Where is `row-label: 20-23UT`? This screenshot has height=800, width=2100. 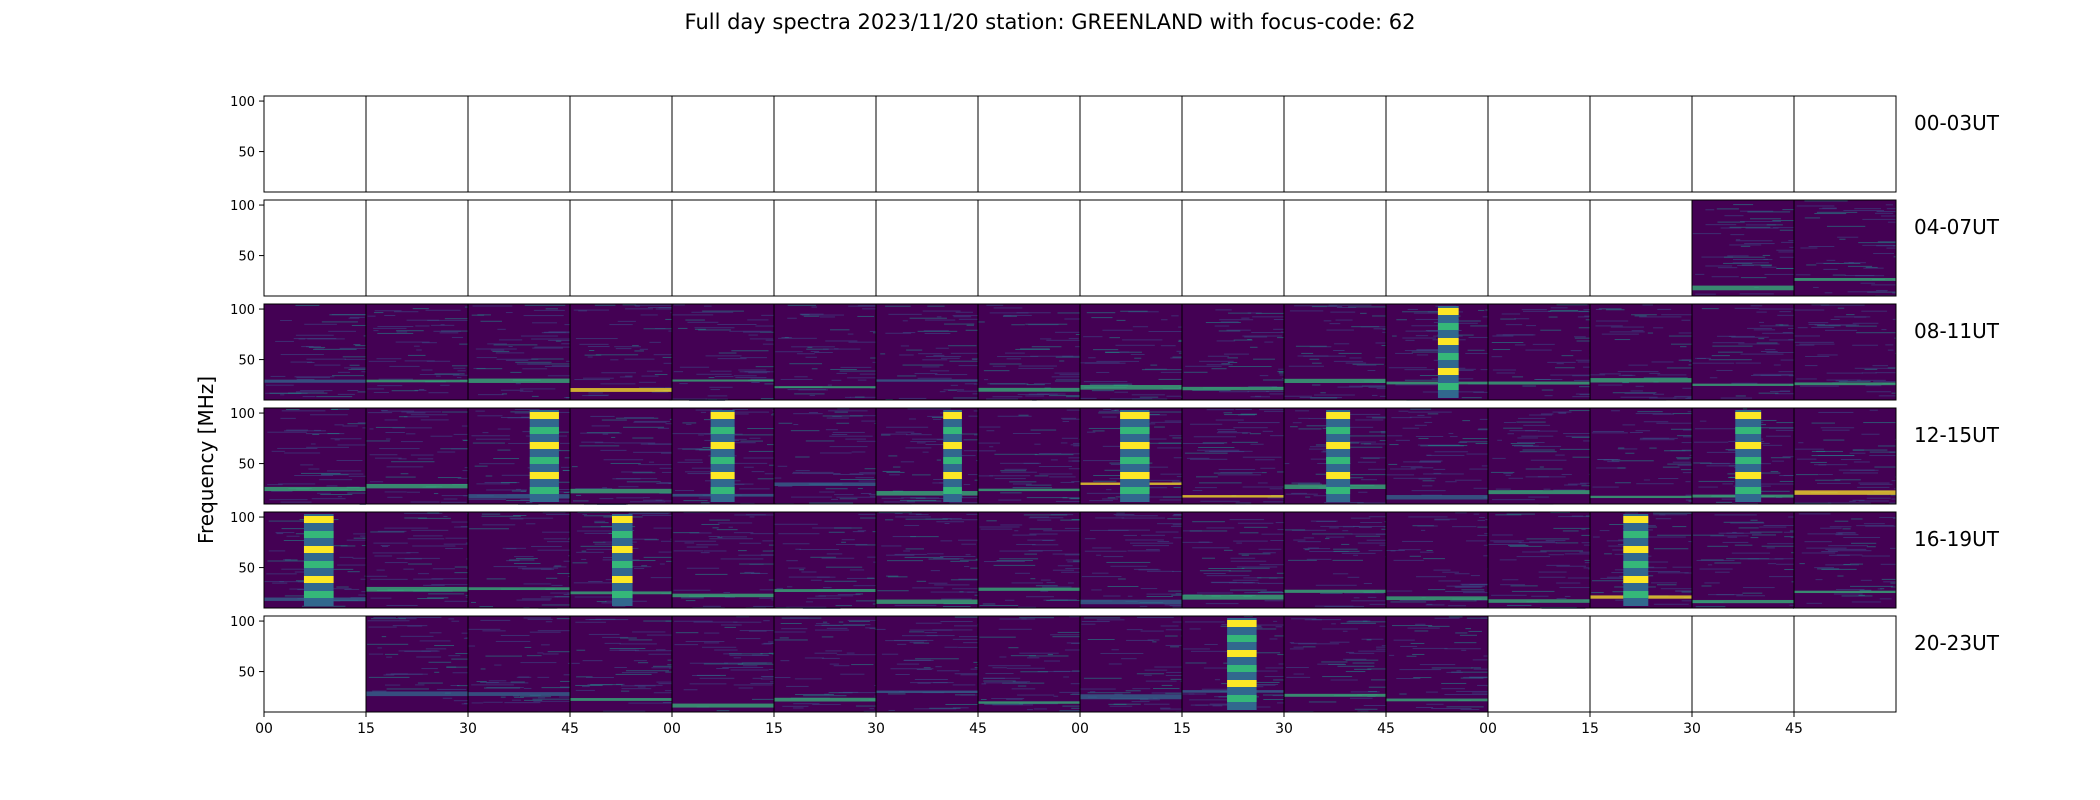 row-label: 20-23UT is located at coordinates (1957, 643).